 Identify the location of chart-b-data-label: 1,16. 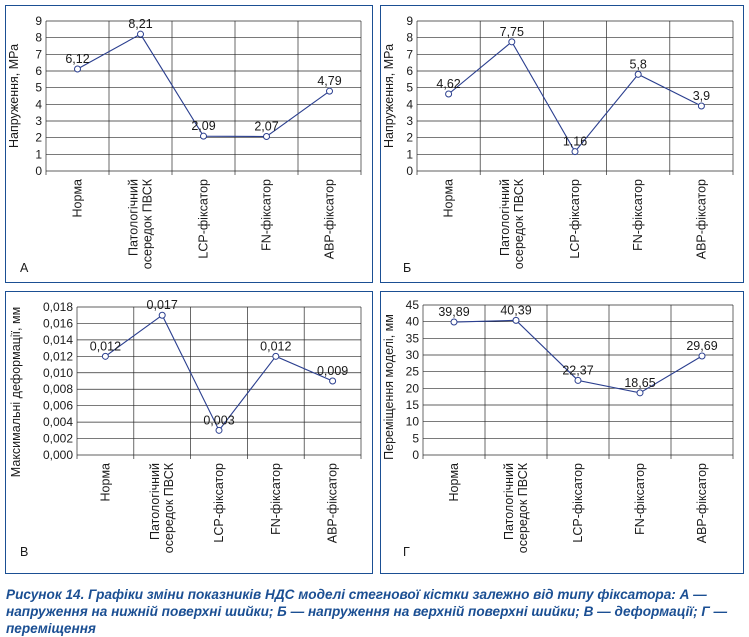
(575, 142).